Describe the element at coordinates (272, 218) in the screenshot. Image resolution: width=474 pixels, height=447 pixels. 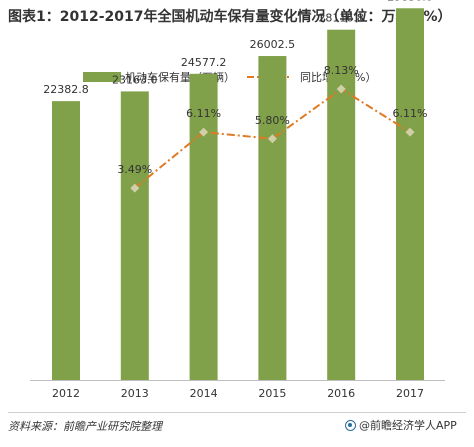
I see `bar-2015` at that location.